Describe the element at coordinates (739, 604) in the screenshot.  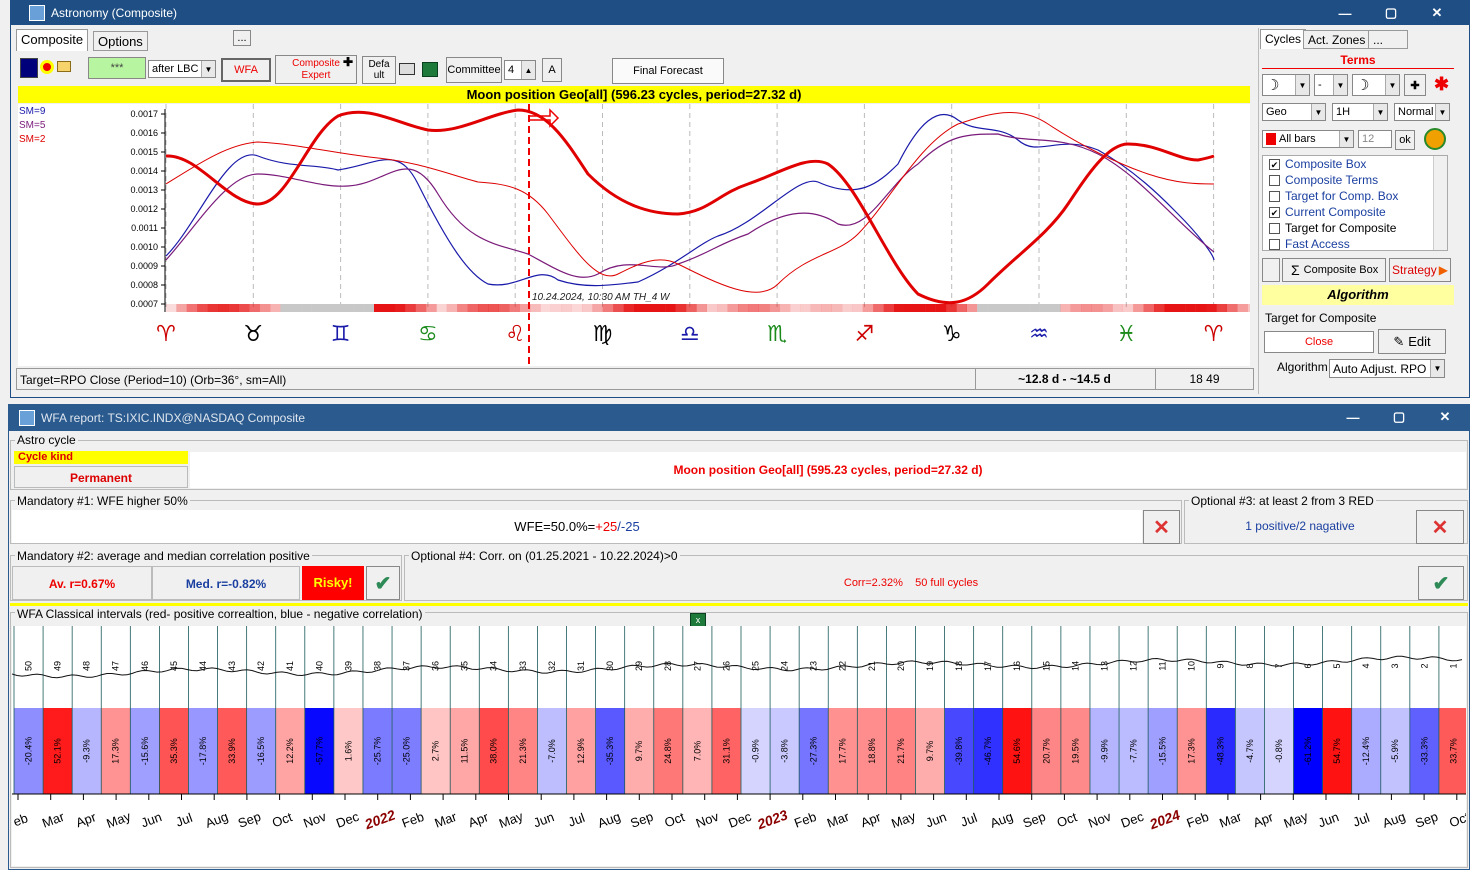
I see `yellow-separator` at that location.